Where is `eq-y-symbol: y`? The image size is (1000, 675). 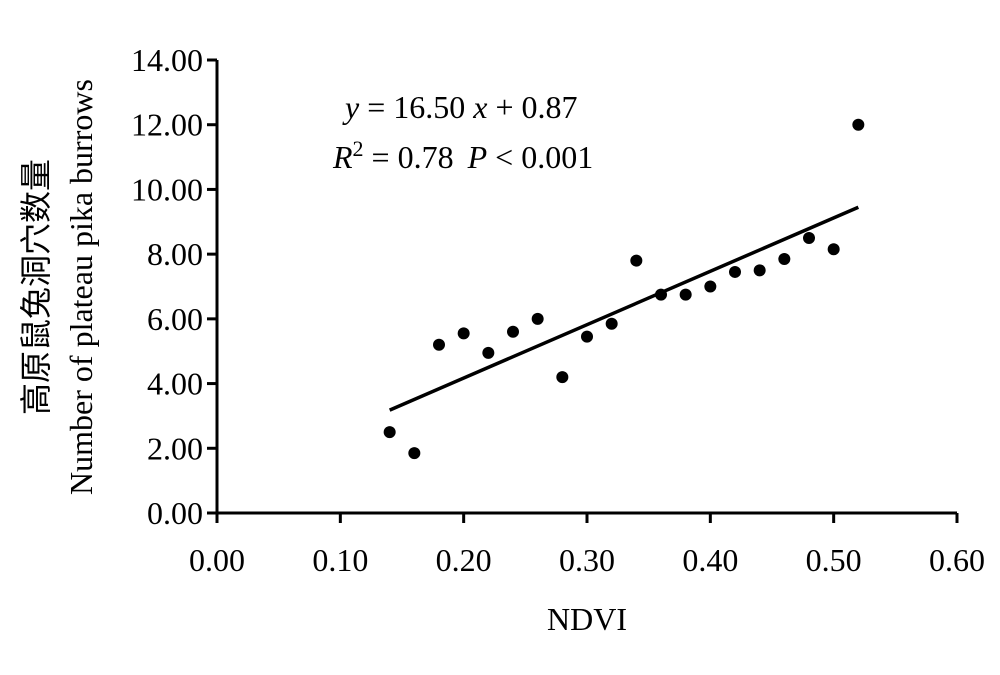
eq-y-symbol: y is located at coordinates (351, 107).